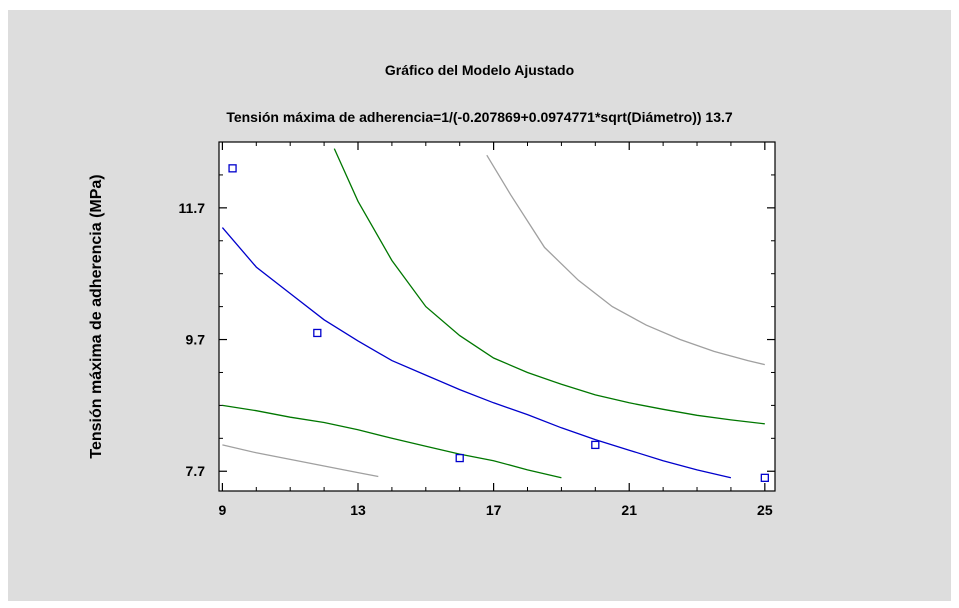 The height and width of the screenshot is (608, 959). What do you see at coordinates (196, 471) in the screenshot?
I see `y-tick-label: 7.7` at bounding box center [196, 471].